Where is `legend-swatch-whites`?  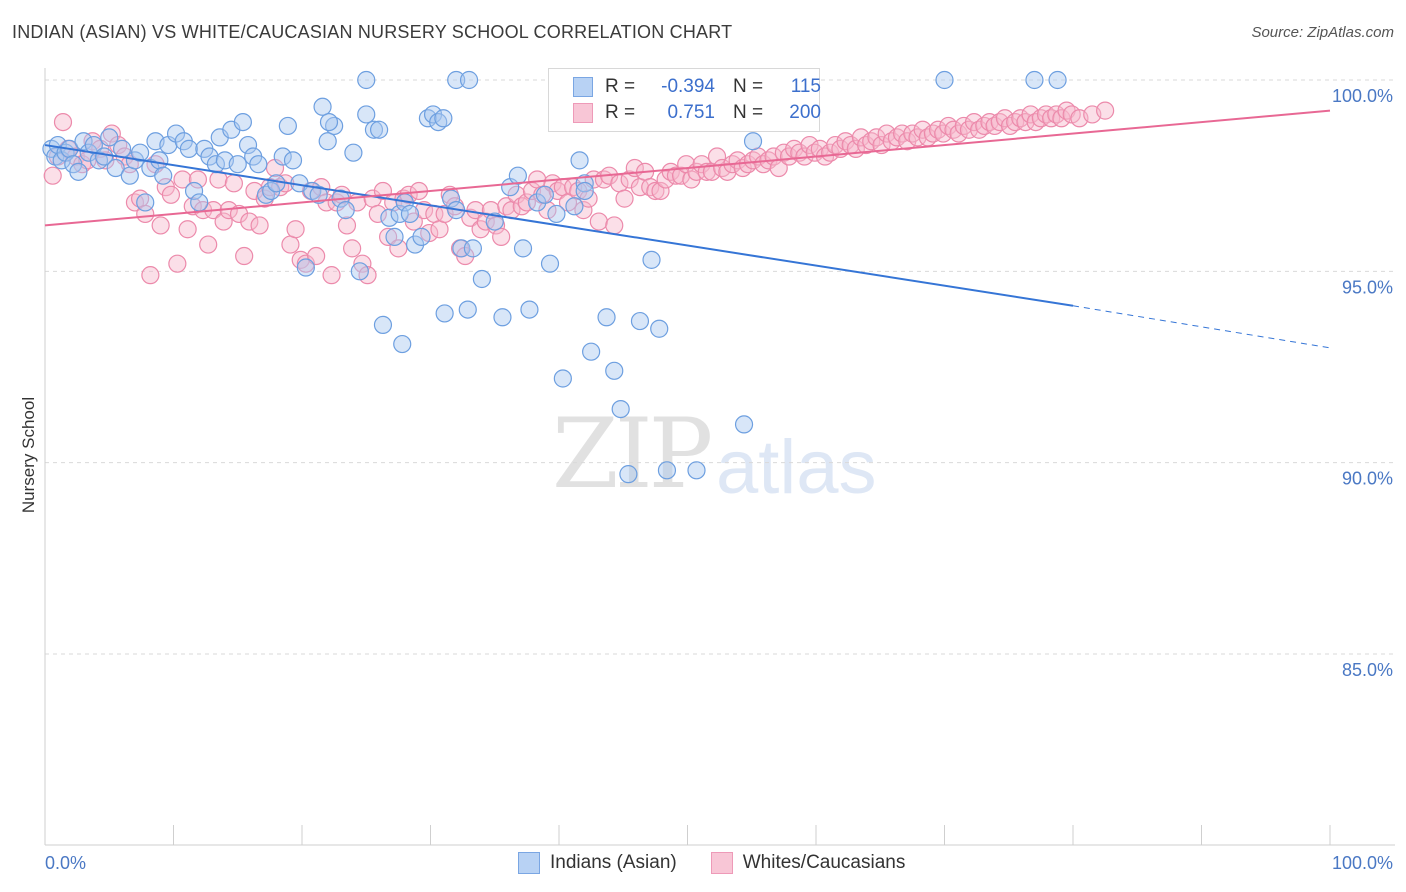 legend-swatch-whites is located at coordinates (721, 863).